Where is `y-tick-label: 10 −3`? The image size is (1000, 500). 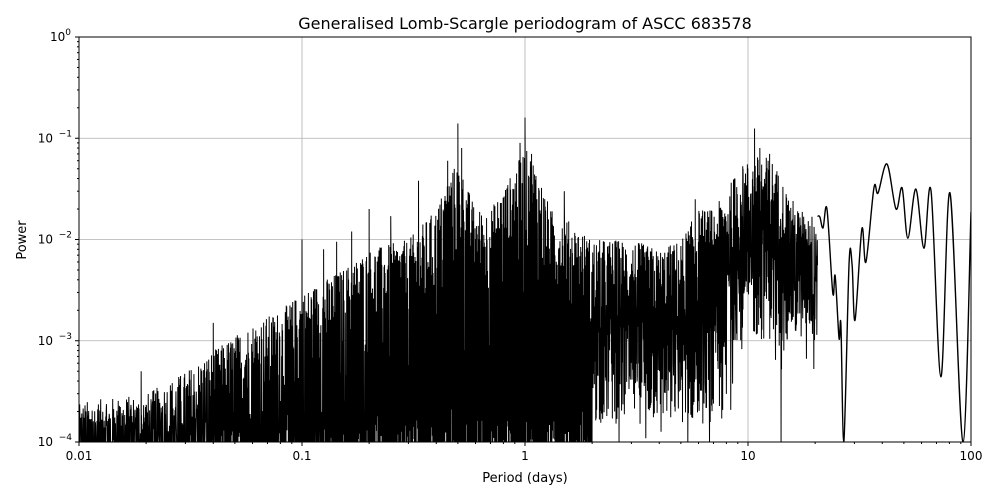
y-tick-label: 10 −3 is located at coordinates (55, 340).